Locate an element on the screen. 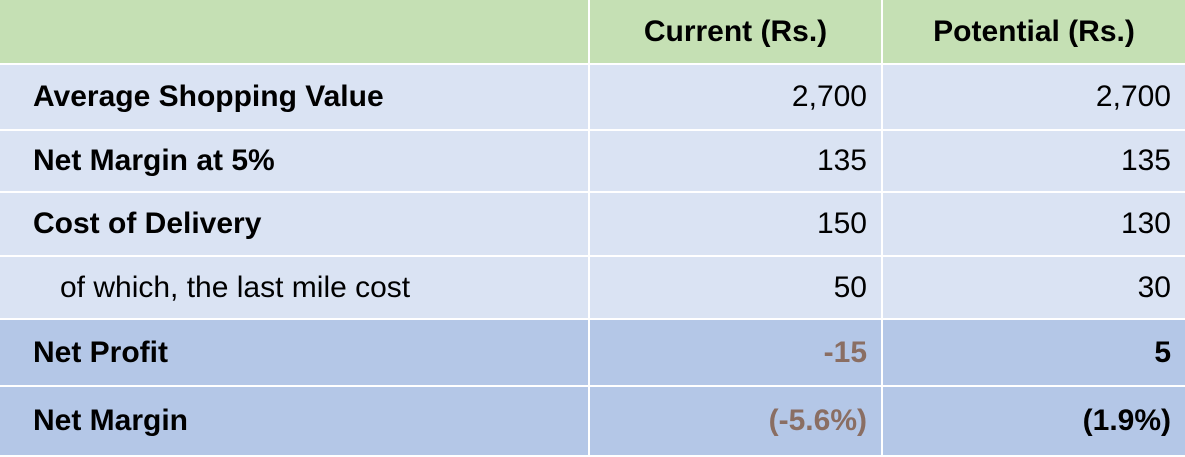 The width and height of the screenshot is (1185, 457). header-current: Current (Rs.) is located at coordinates (736, 32).